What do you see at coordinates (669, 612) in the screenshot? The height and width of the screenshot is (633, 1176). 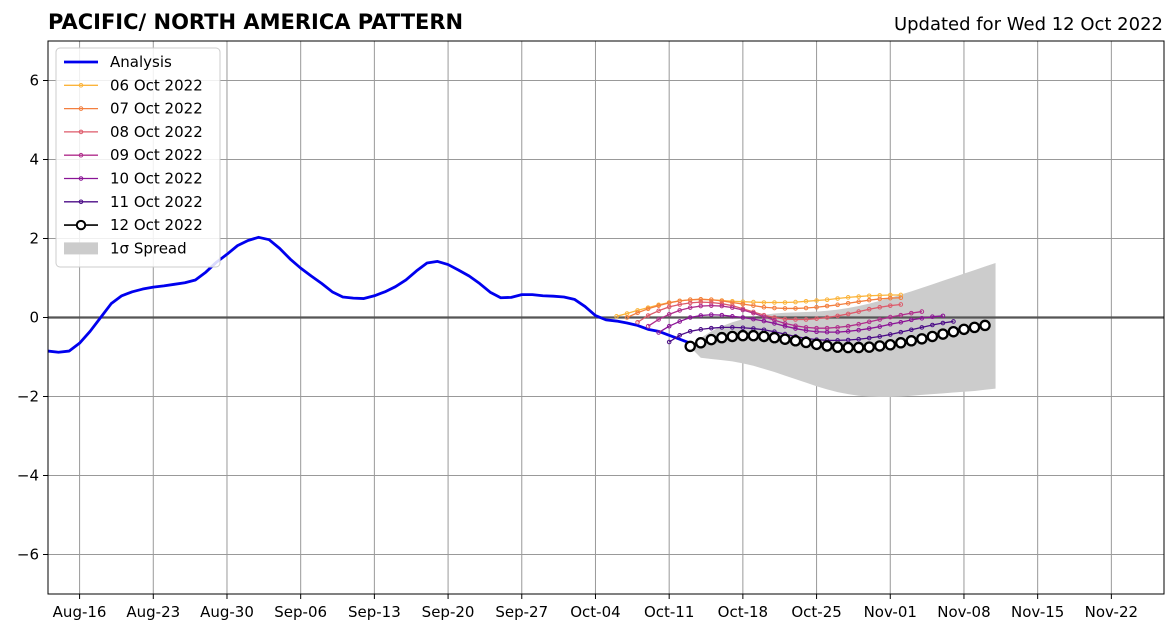 I see `x-tick-label: Oct-11` at bounding box center [669, 612].